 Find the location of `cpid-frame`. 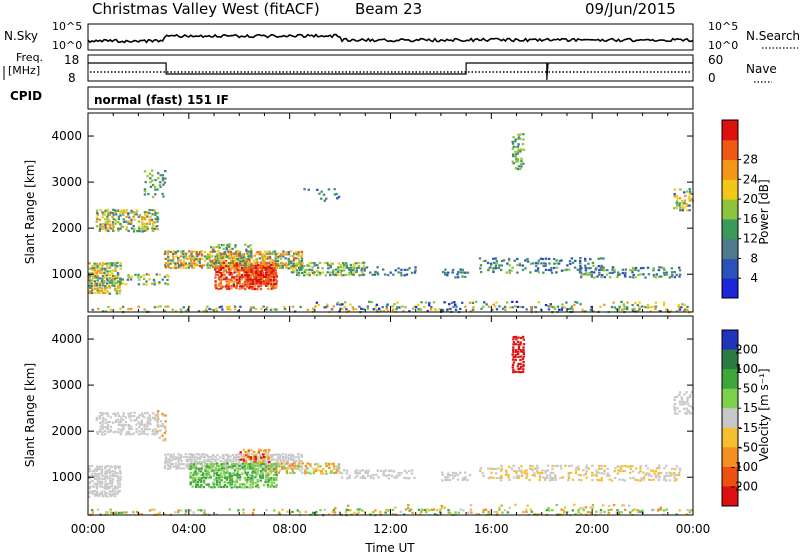

cpid-frame is located at coordinates (390, 98).